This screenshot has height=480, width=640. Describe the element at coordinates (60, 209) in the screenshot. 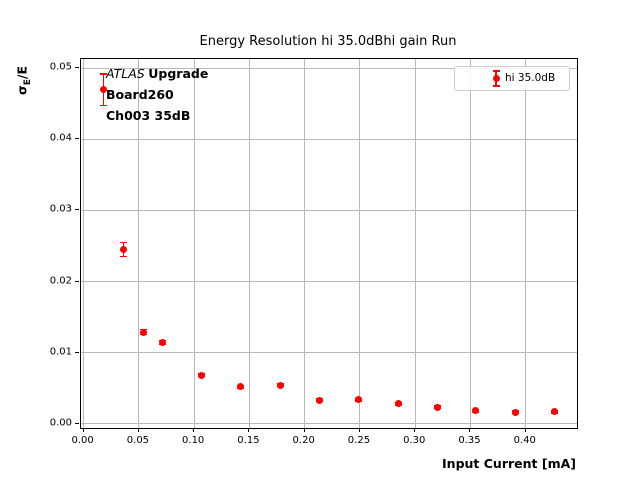

I see `y-tick-label: 0.03` at that location.